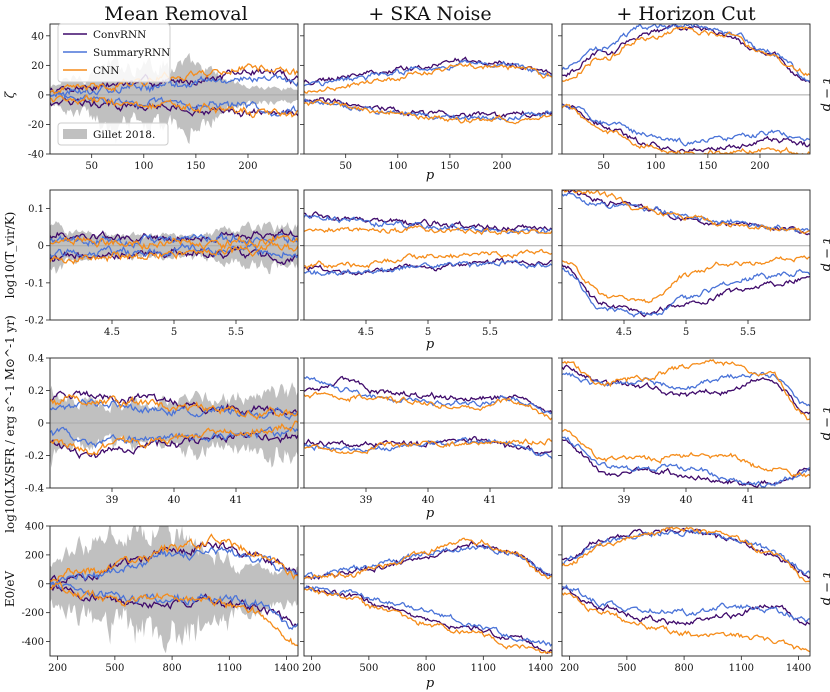 The height and width of the screenshot is (692, 830). What do you see at coordinates (114, 84) in the screenshot?
I see `legend: ConvRNN SummaryRNN CNN Gillet 2018.` at bounding box center [114, 84].